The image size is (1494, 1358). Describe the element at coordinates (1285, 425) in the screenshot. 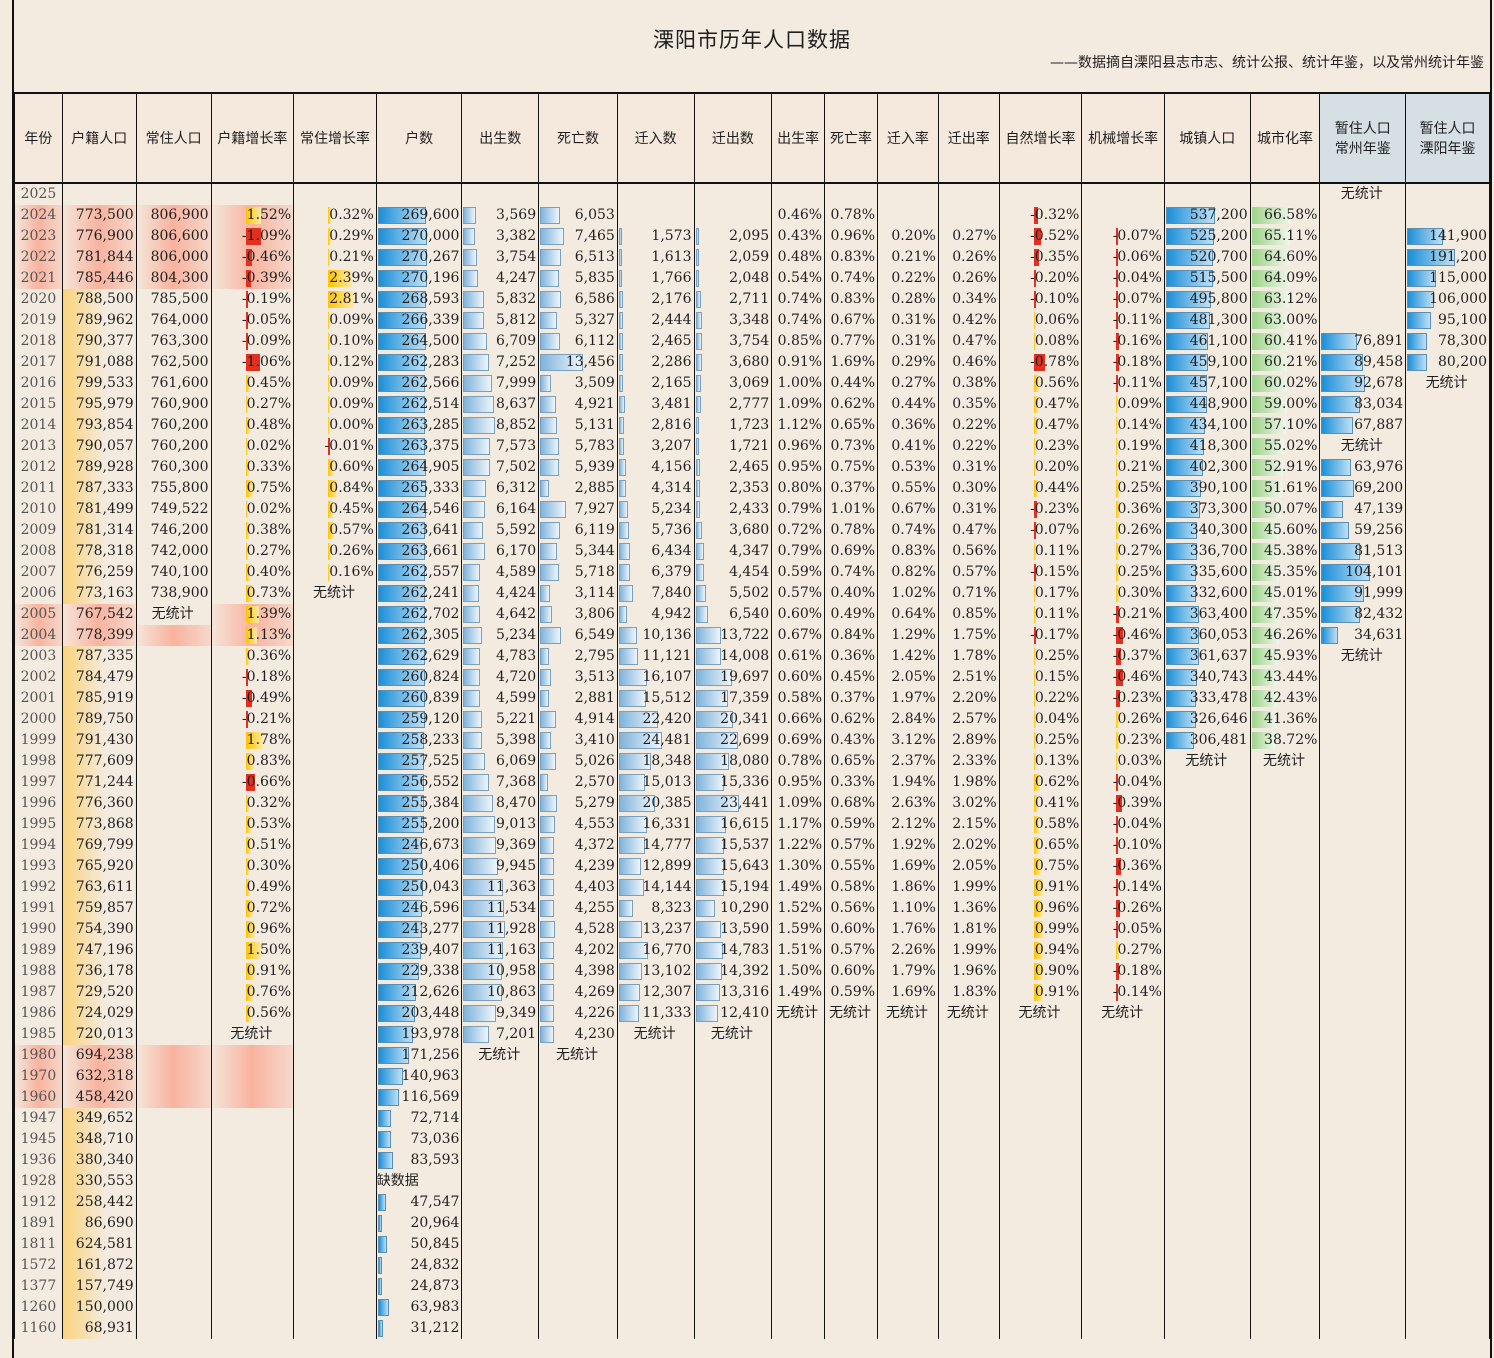

I see `data-cell: 57.10%` at that location.